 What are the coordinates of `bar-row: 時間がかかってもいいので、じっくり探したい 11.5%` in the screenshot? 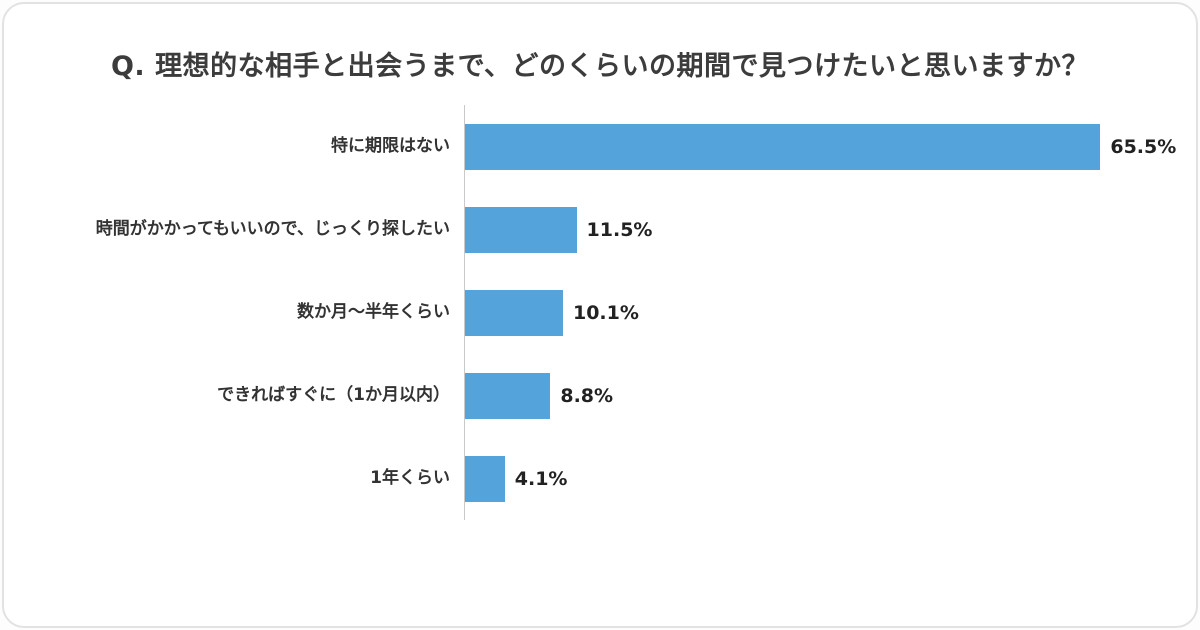 It's located at (611, 229).